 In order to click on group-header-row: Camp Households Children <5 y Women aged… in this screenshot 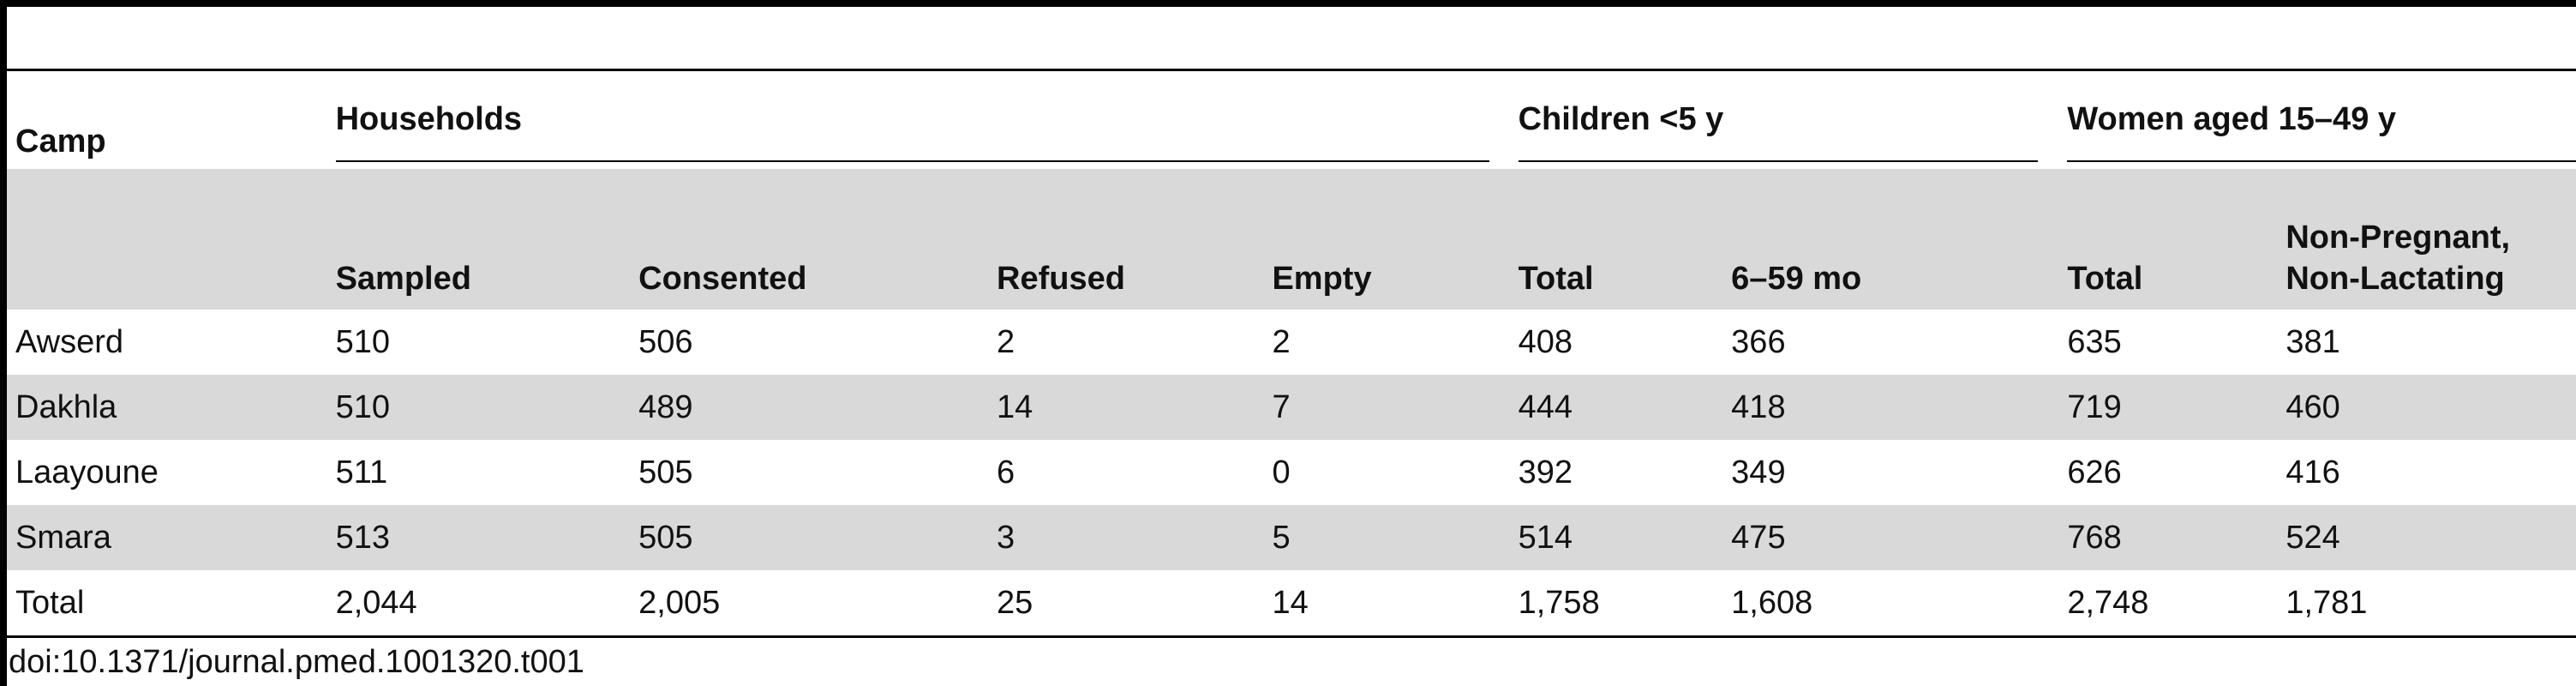, I will do `click(1291, 119)`.